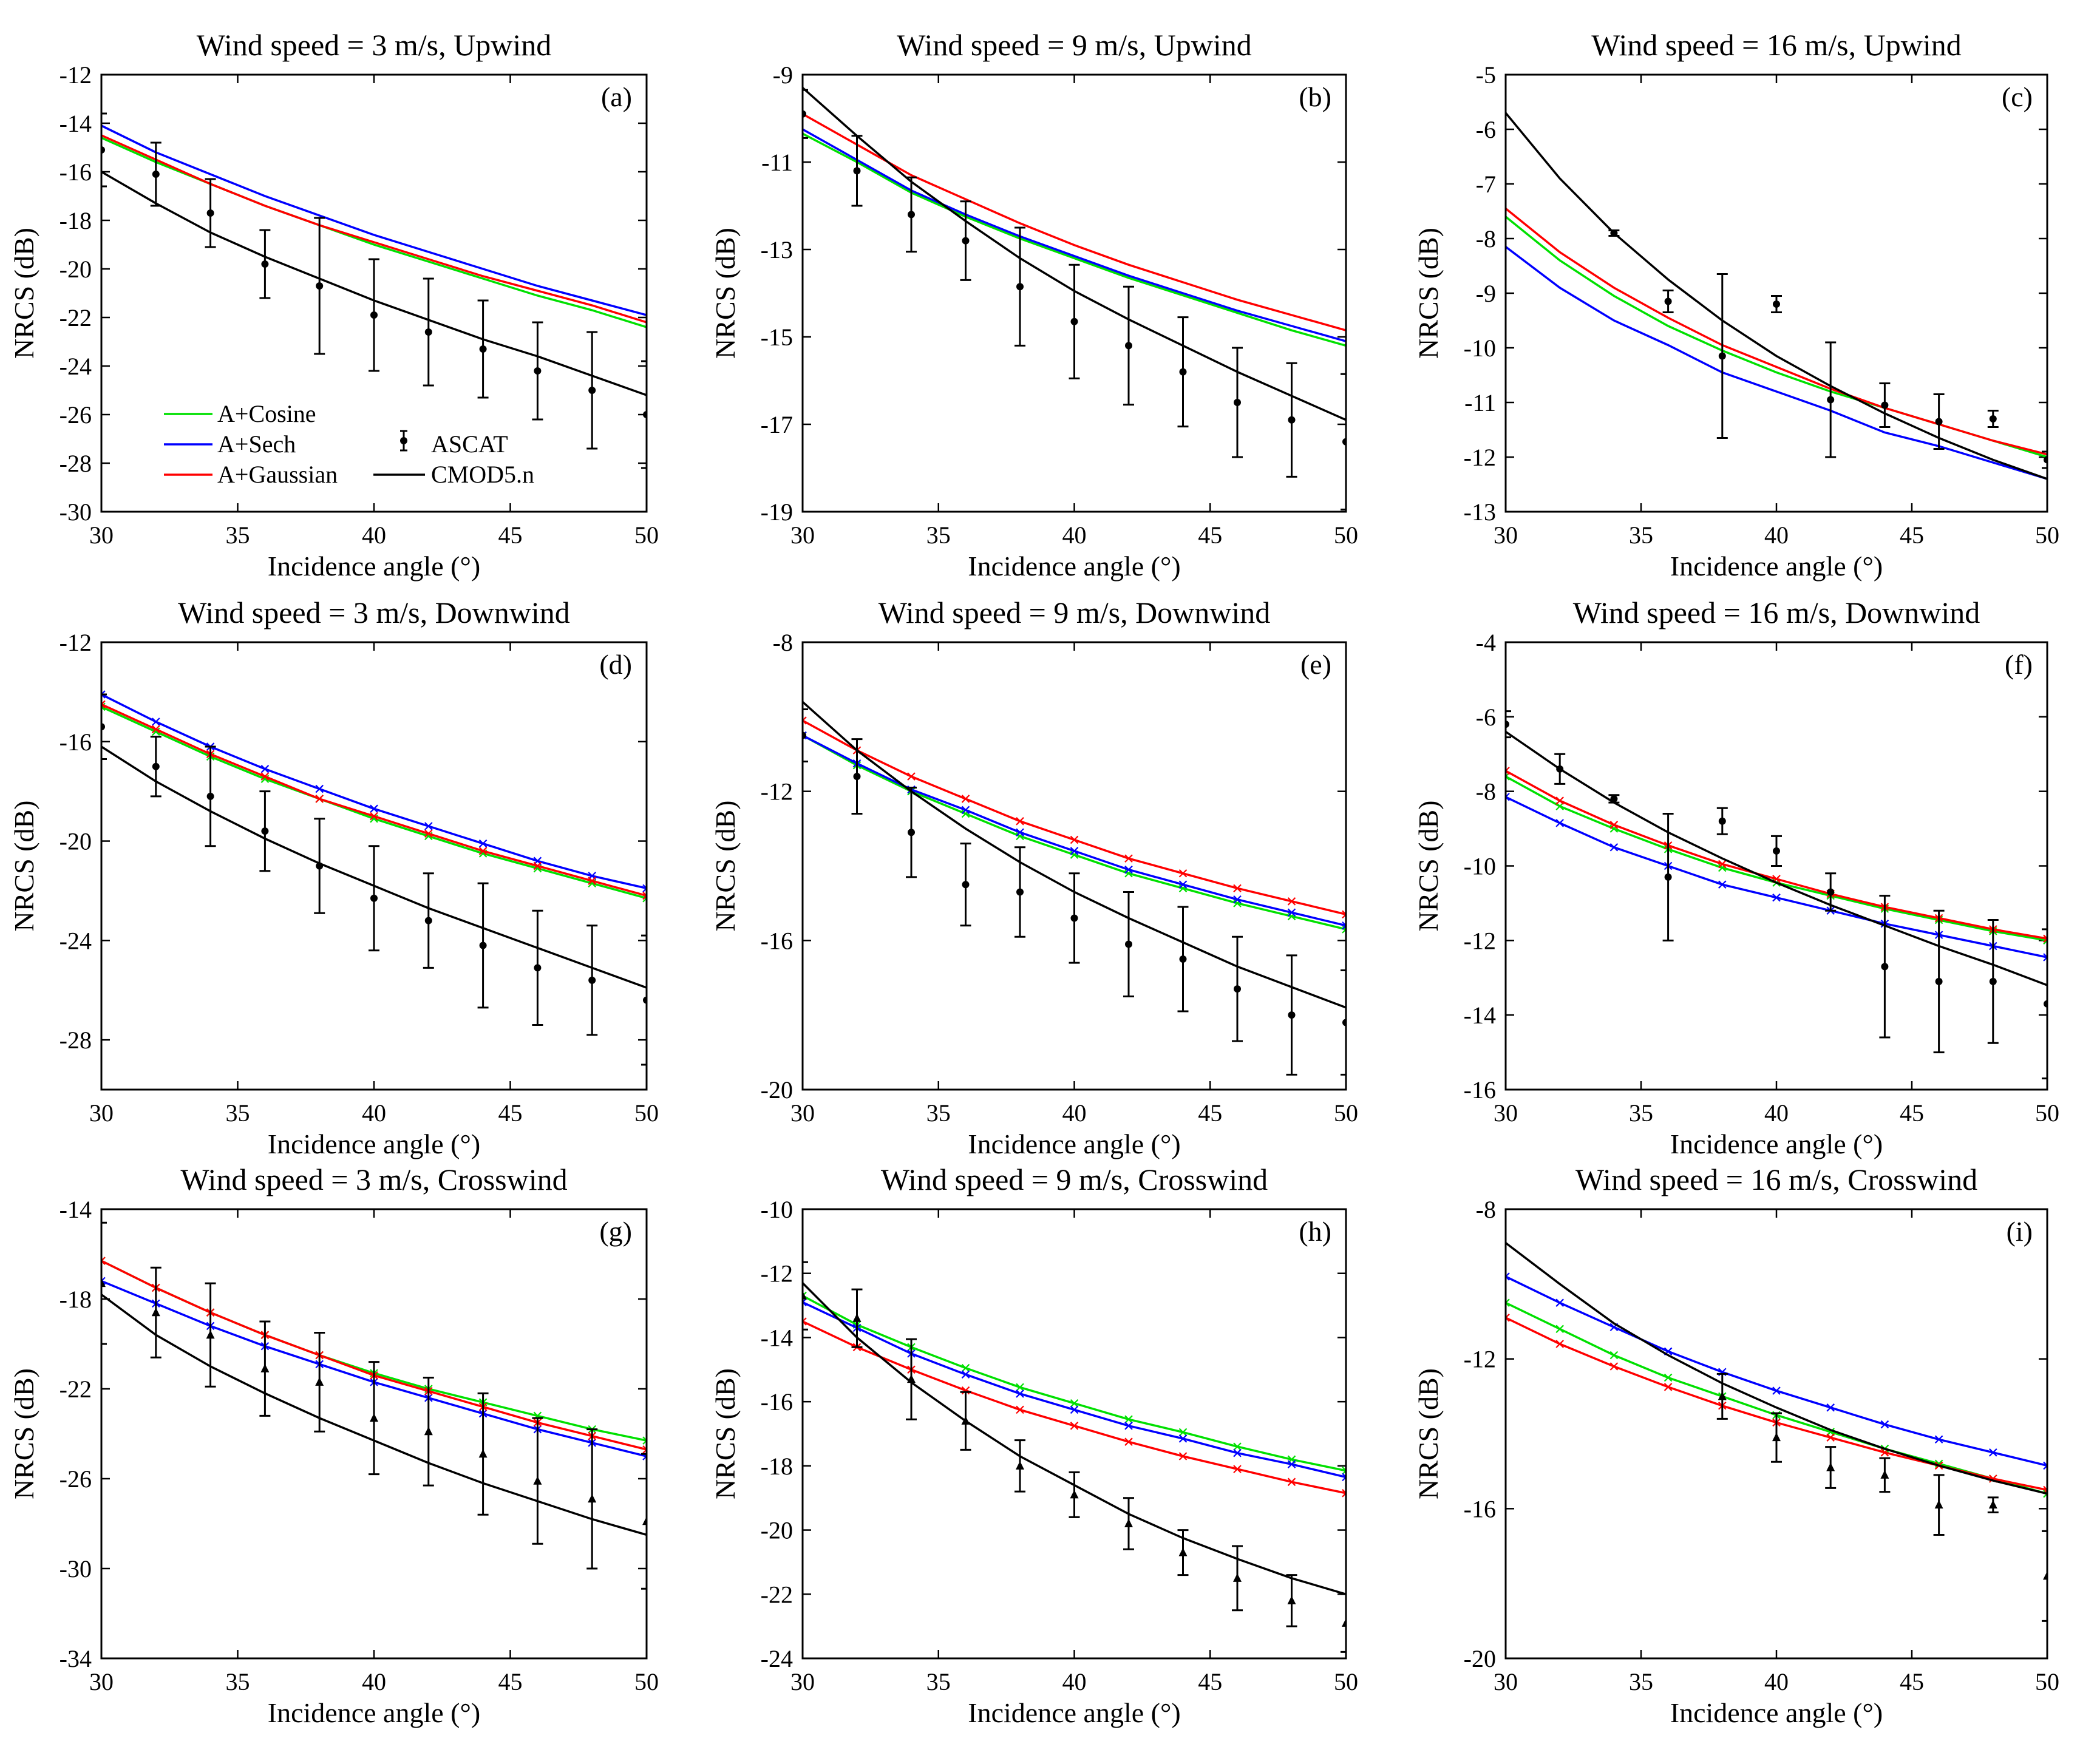 This screenshot has width=2080, height=1764. I want to click on y-tick-label: -13, so click(1480, 512).